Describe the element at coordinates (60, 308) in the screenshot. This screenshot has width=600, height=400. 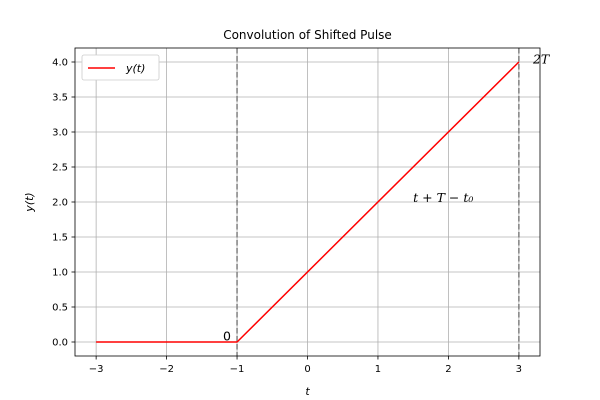
I see `y-tick-label: 0.5` at that location.